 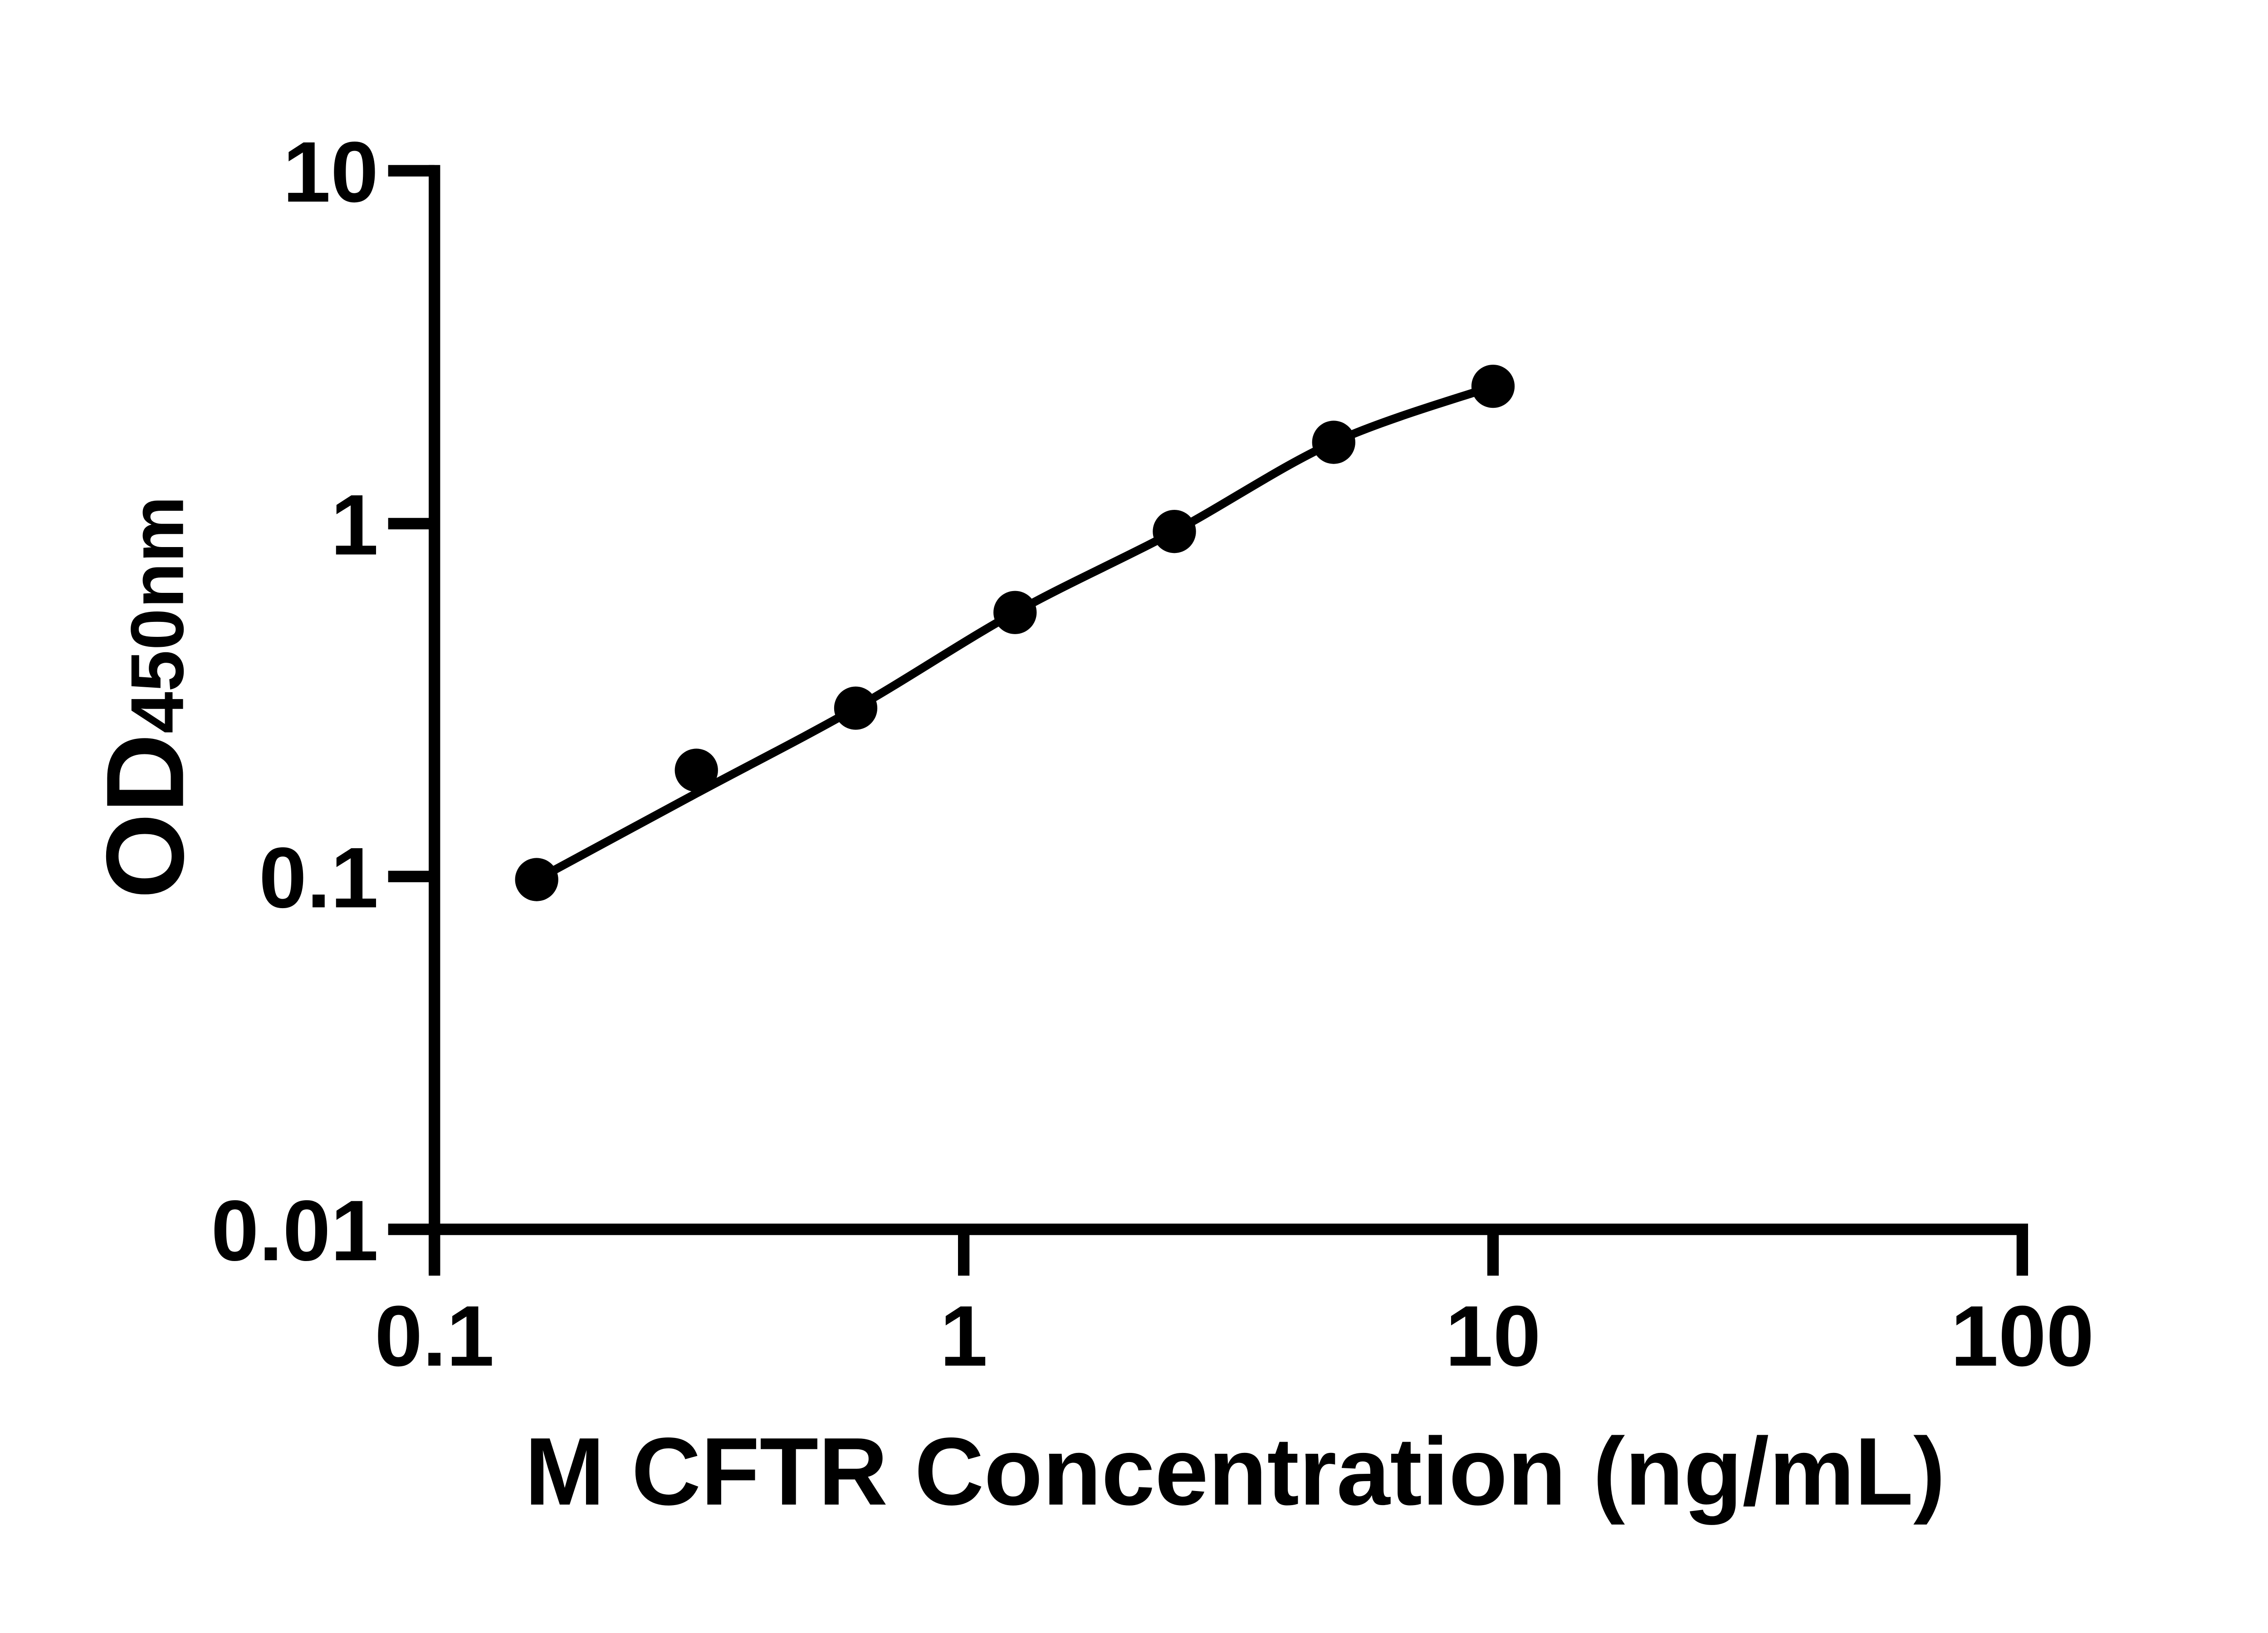 What do you see at coordinates (295, 1231) in the screenshot?
I see `y-tick-label: 0.01` at bounding box center [295, 1231].